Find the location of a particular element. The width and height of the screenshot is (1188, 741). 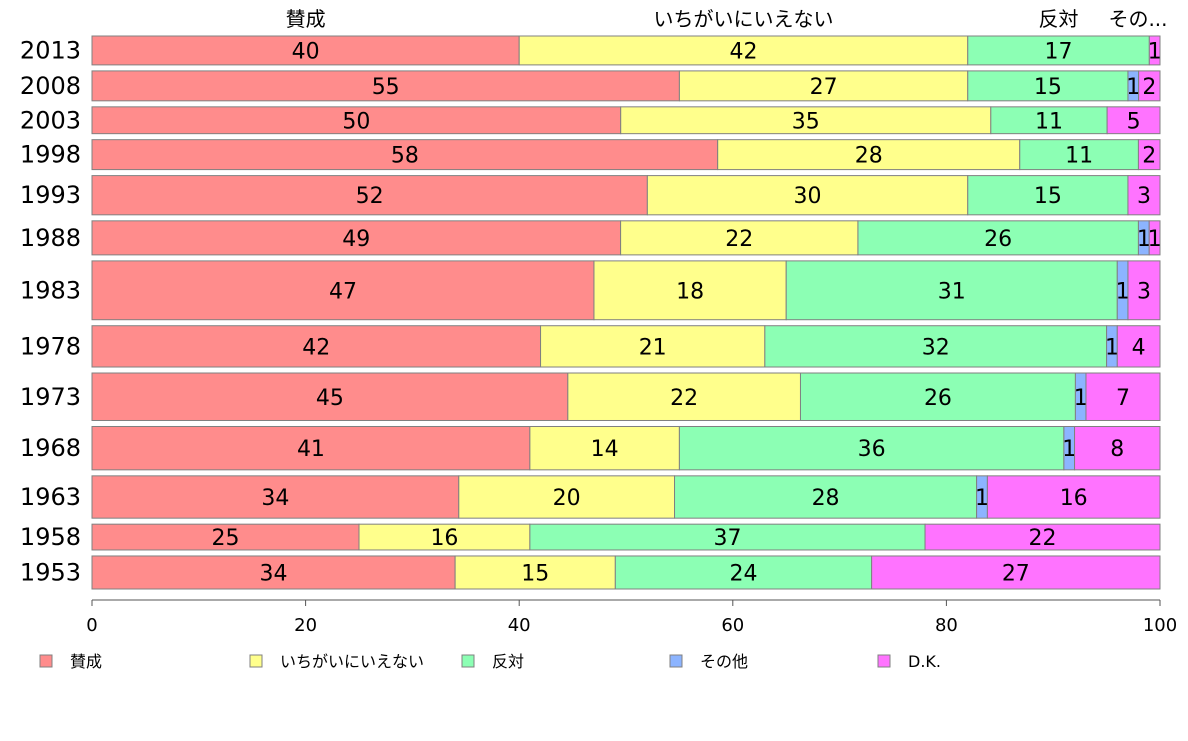

x-tick-label: 20 is located at coordinates (305, 625).